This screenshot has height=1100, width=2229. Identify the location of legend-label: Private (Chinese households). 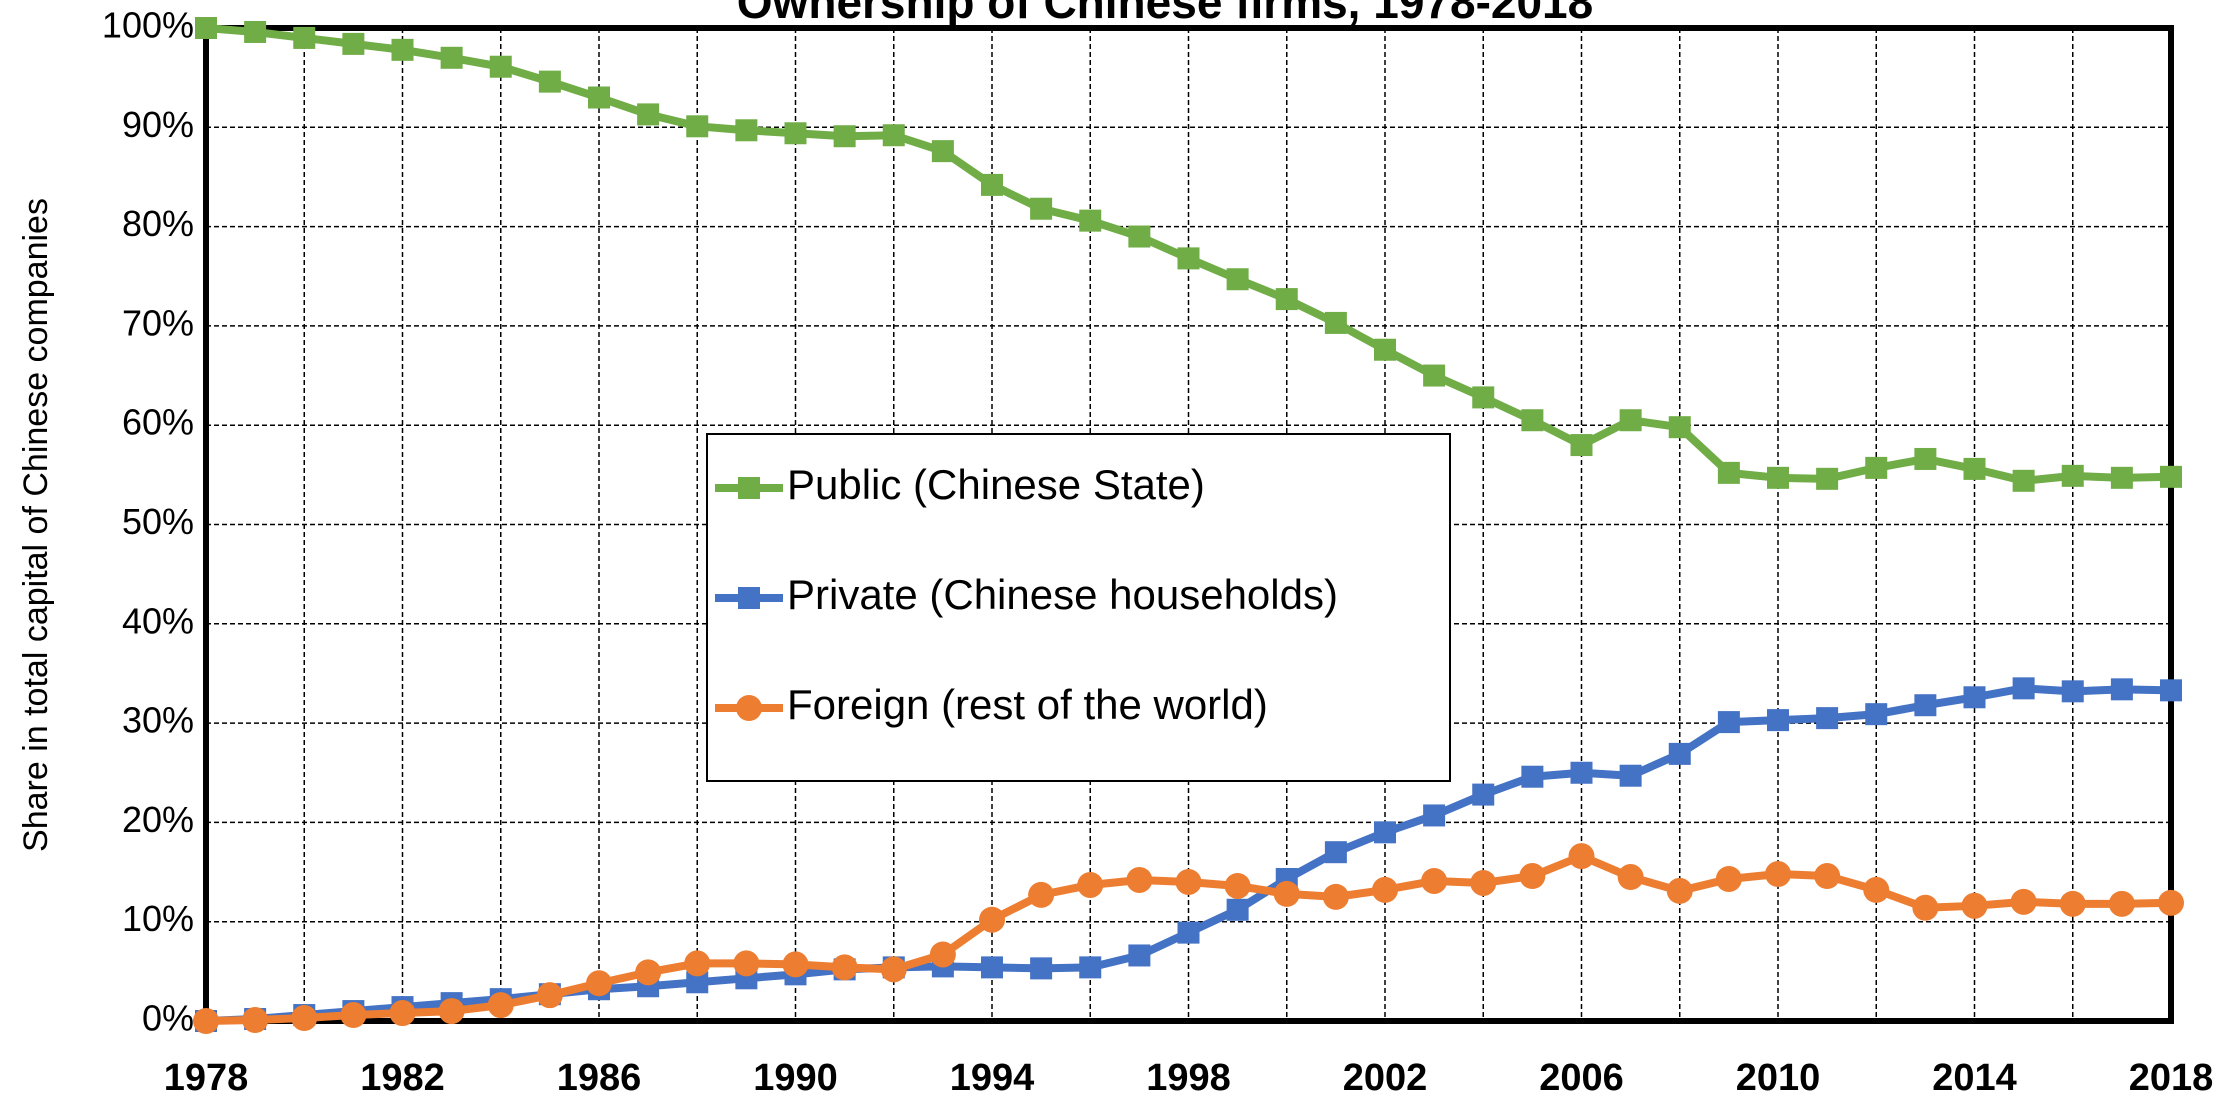
(1062, 594).